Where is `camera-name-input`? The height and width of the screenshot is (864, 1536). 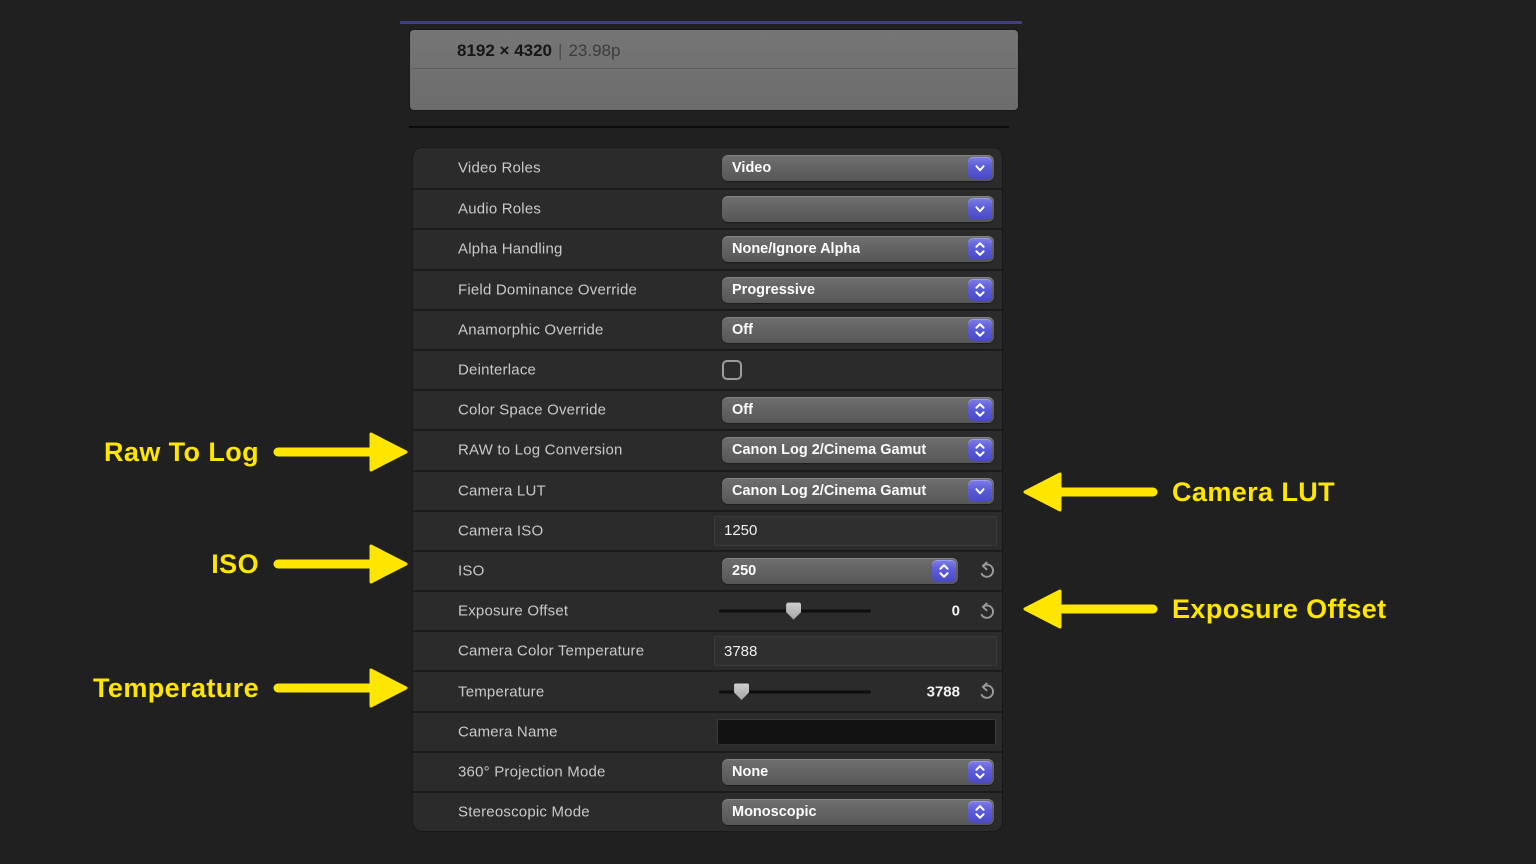
camera-name-input is located at coordinates (856, 731).